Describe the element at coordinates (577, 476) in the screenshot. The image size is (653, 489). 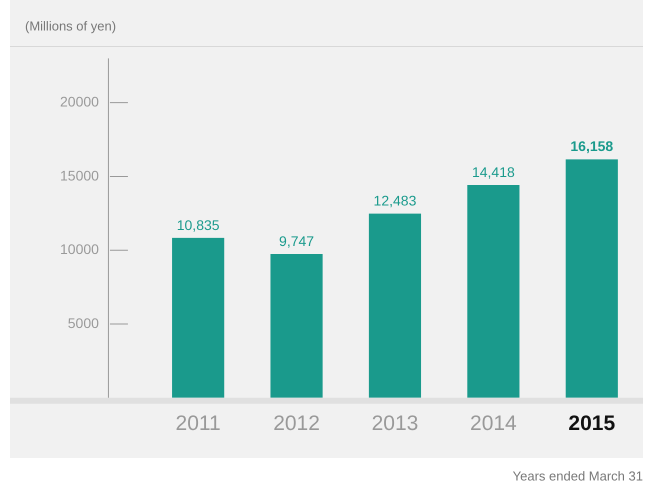
I see `text: Years ended March 31` at that location.